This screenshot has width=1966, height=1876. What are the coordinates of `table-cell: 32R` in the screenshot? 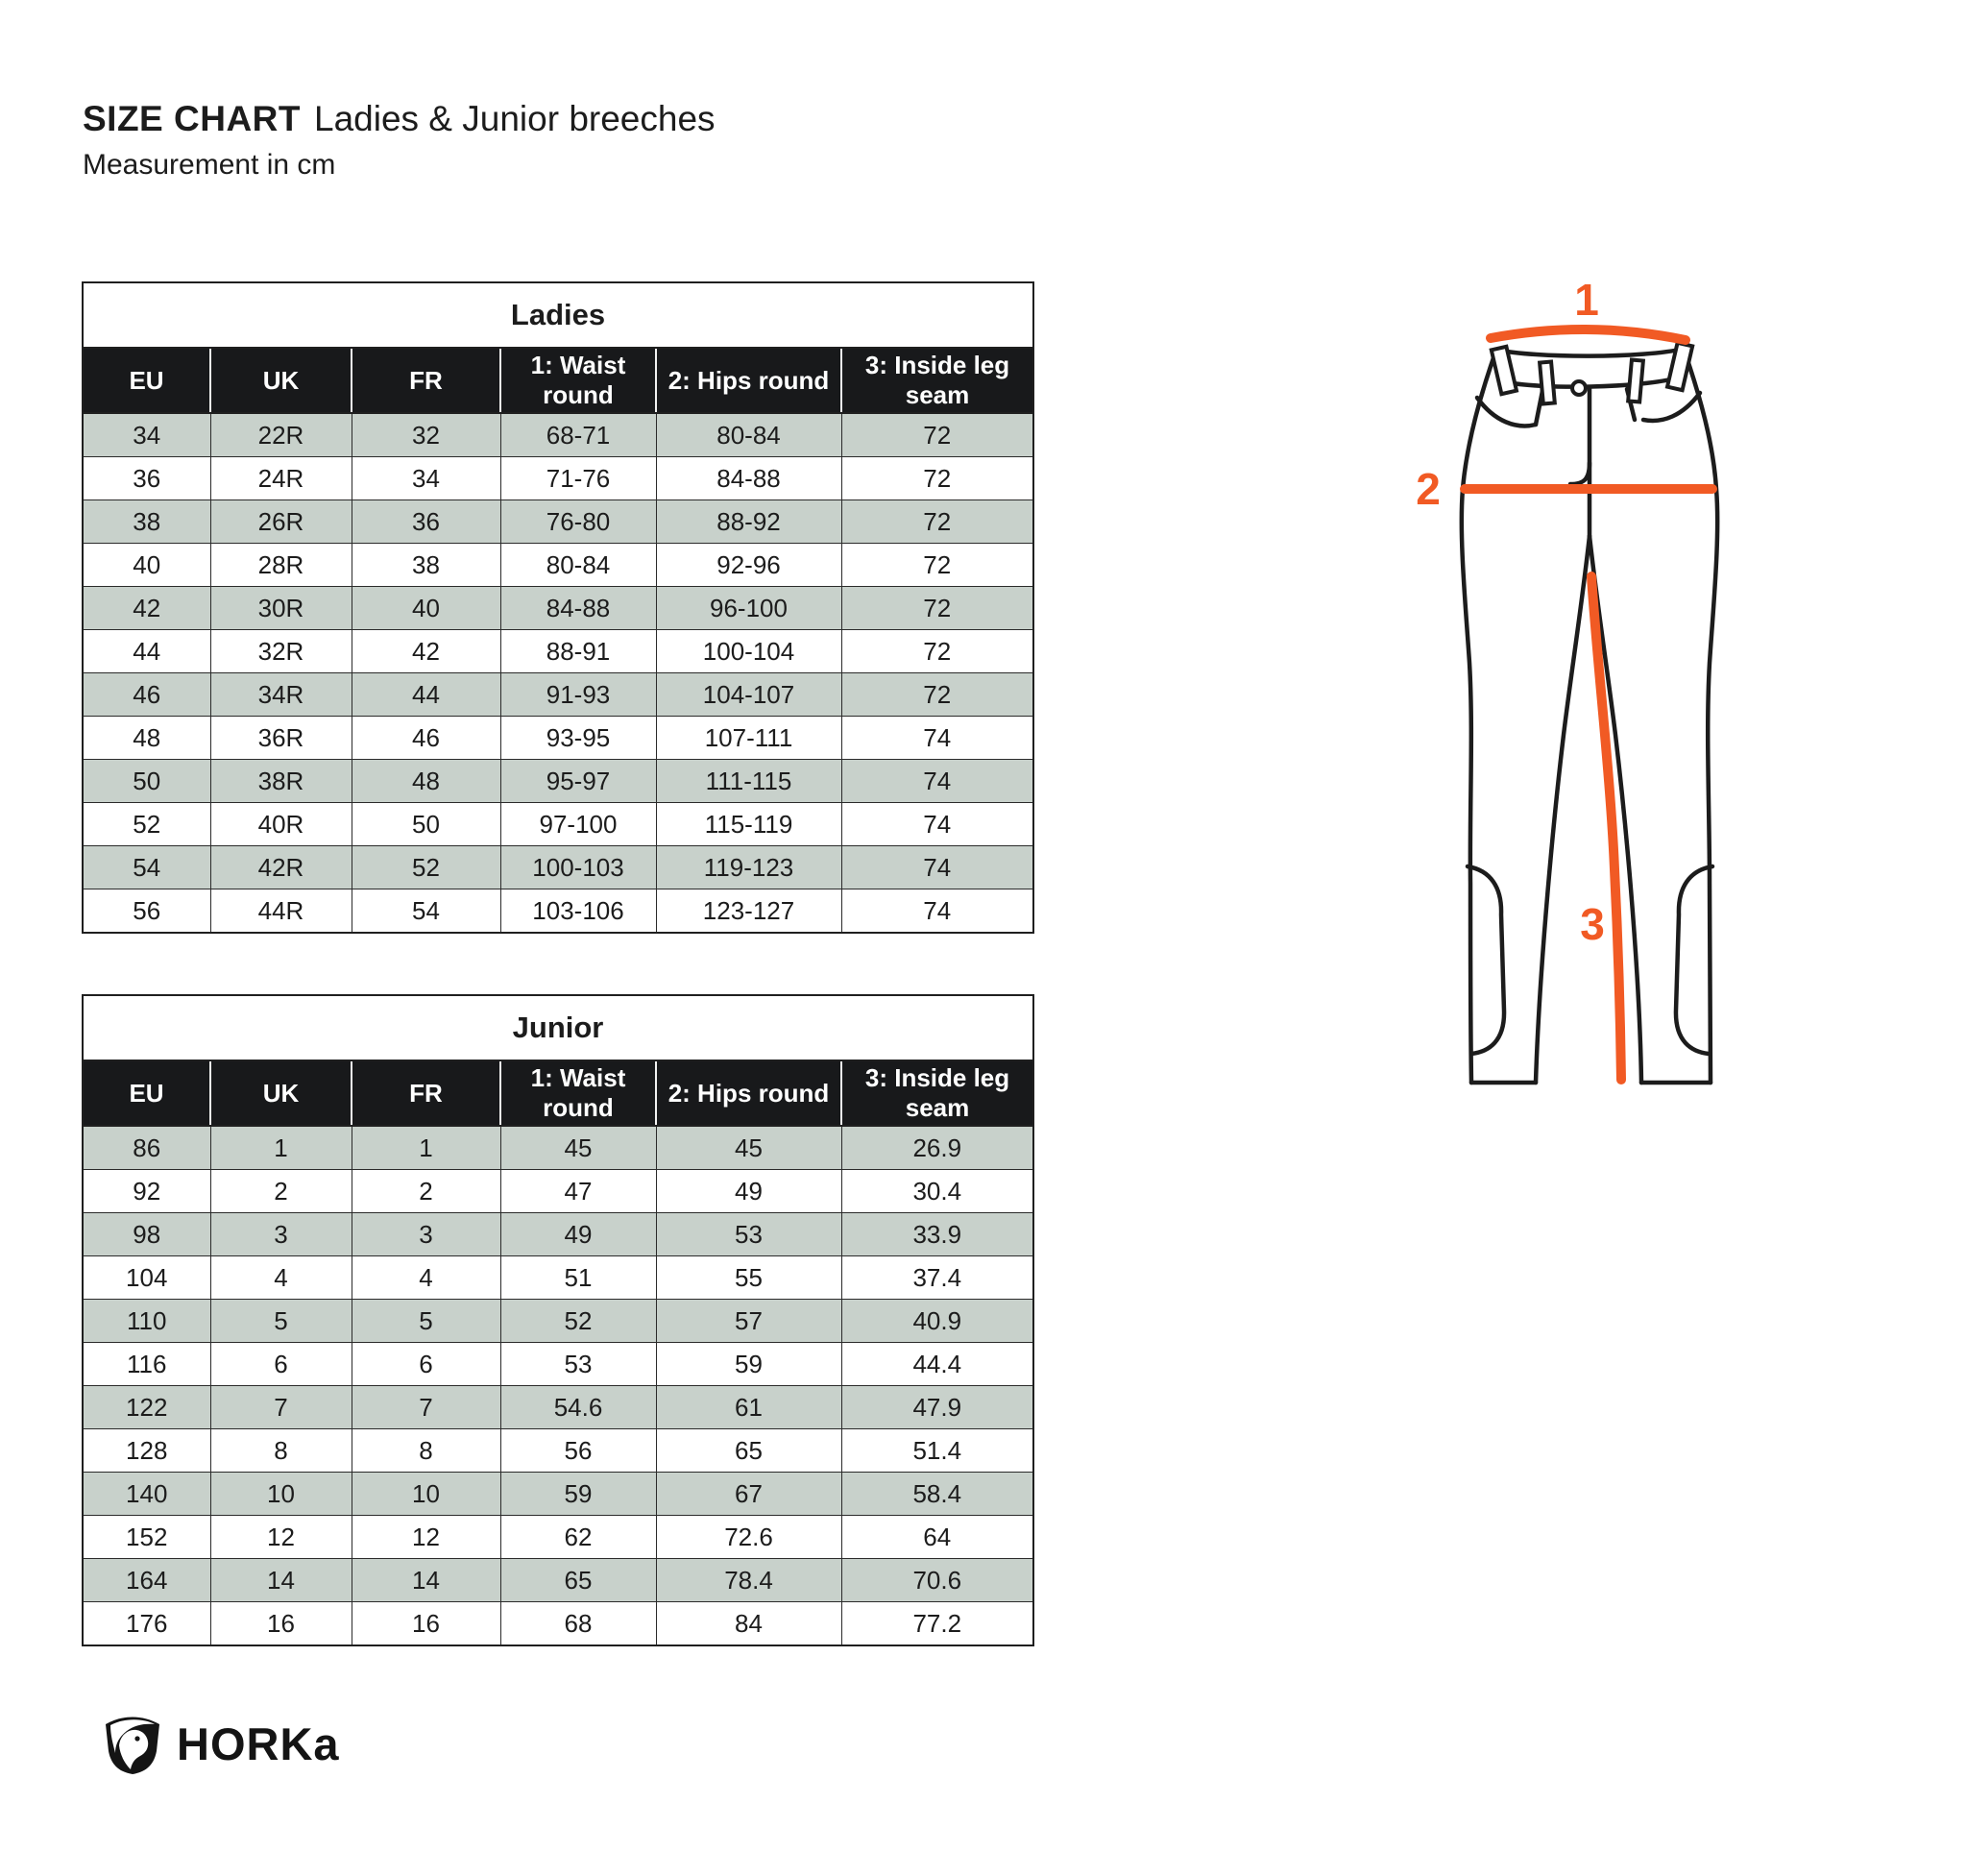 It's located at (280, 651).